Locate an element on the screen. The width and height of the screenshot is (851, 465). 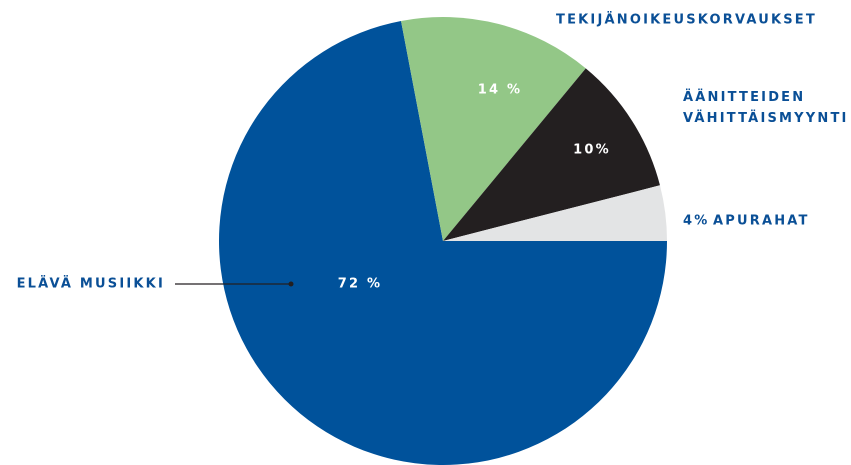
value-label: 4% is located at coordinates (696, 221).